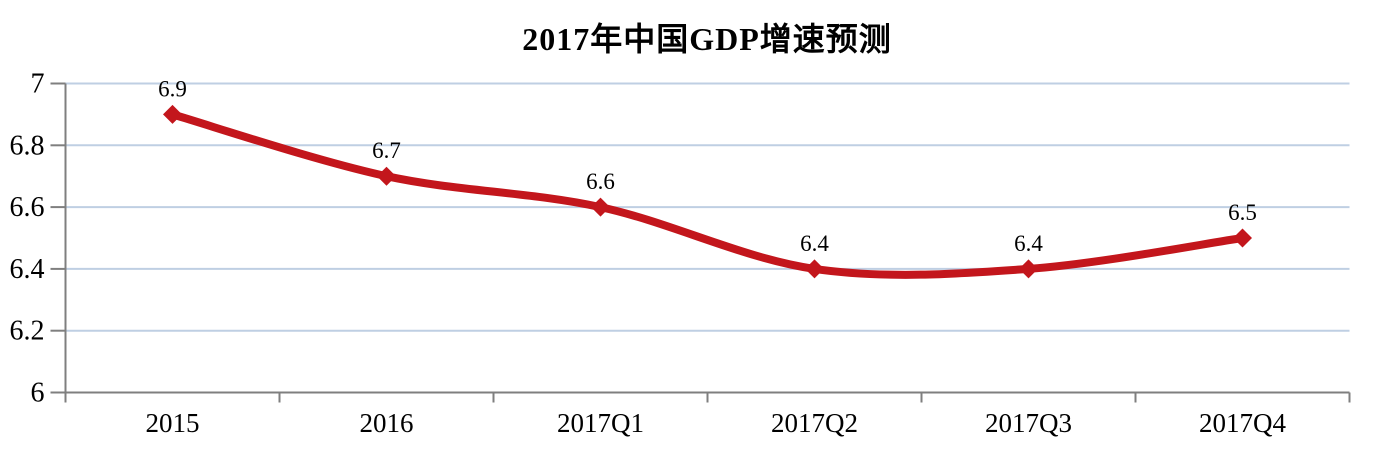 Image resolution: width=1373 pixels, height=452 pixels. Describe the element at coordinates (386, 150) in the screenshot. I see `data-label: 6.7` at that location.